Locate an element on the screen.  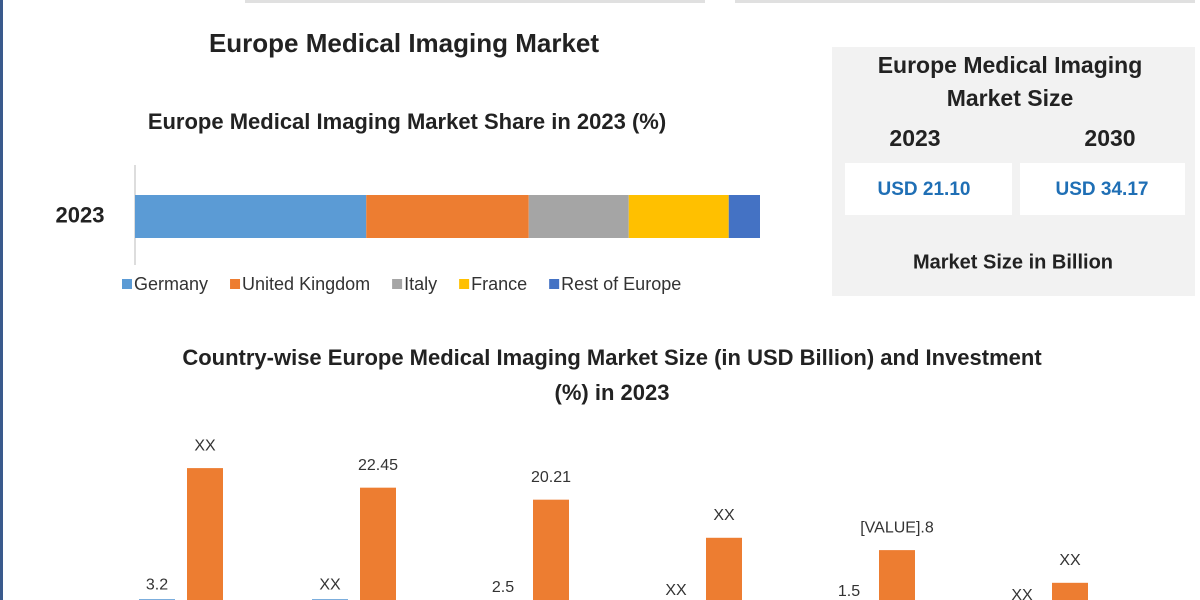
left-border is located at coordinates (1, 300).